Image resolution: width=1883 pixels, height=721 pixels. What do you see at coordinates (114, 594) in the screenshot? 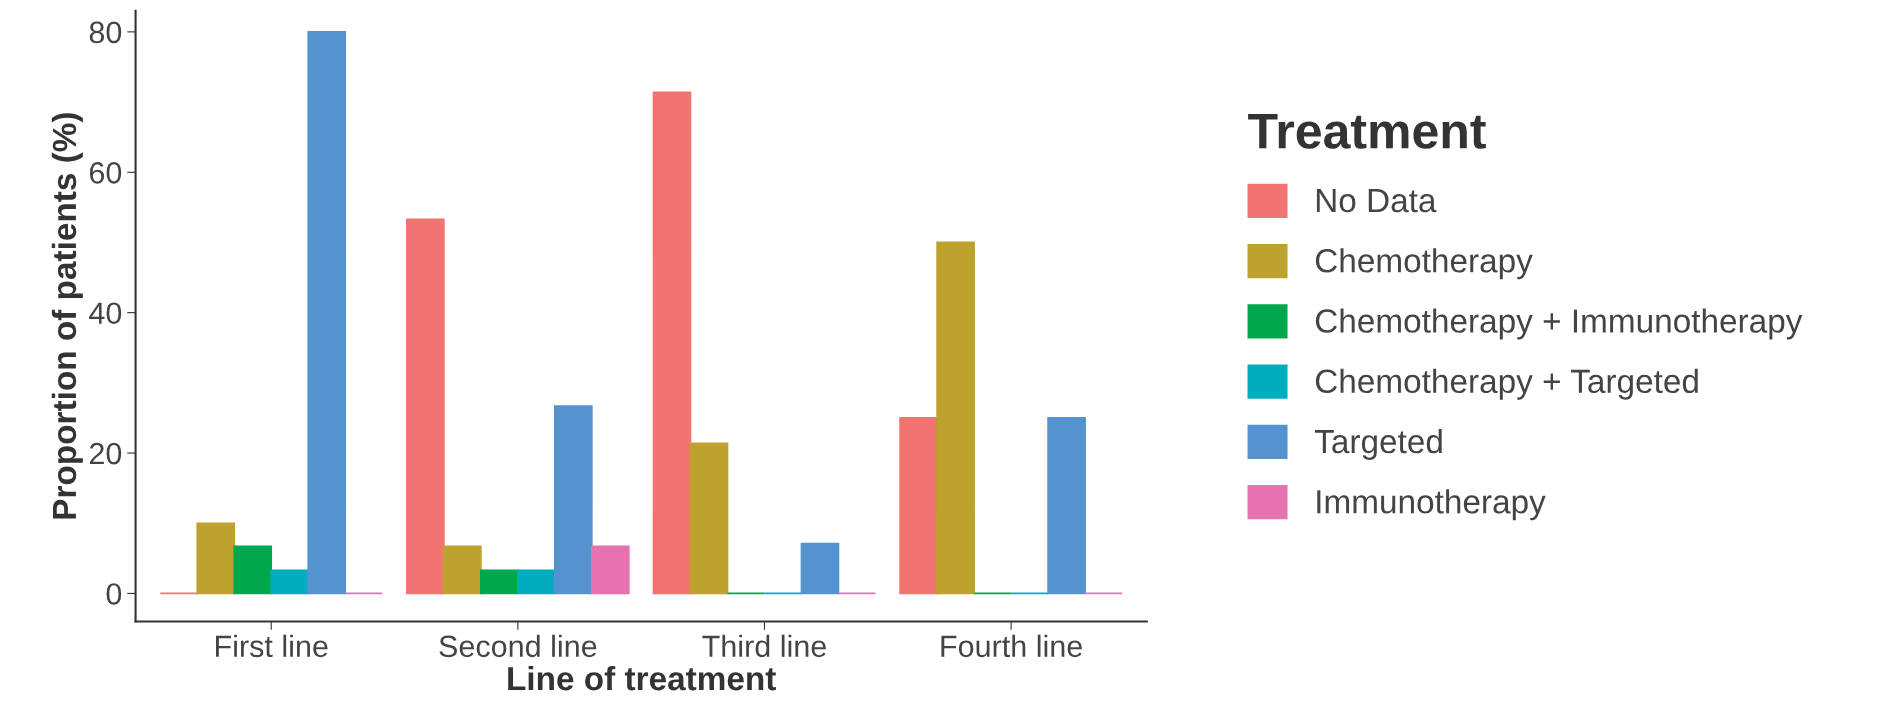
I see `y-tick-label: 0` at bounding box center [114, 594].